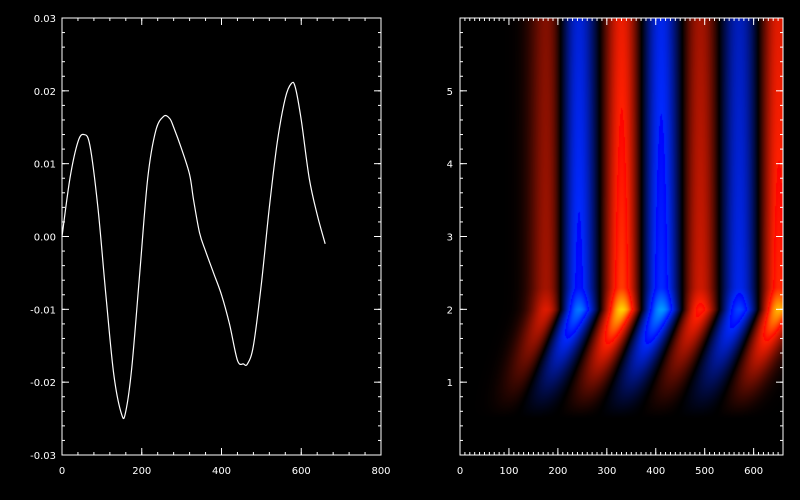 The width and height of the screenshot is (800, 500). What do you see at coordinates (45, 19) in the screenshot?
I see `y-tick-label: 0.03` at bounding box center [45, 19].